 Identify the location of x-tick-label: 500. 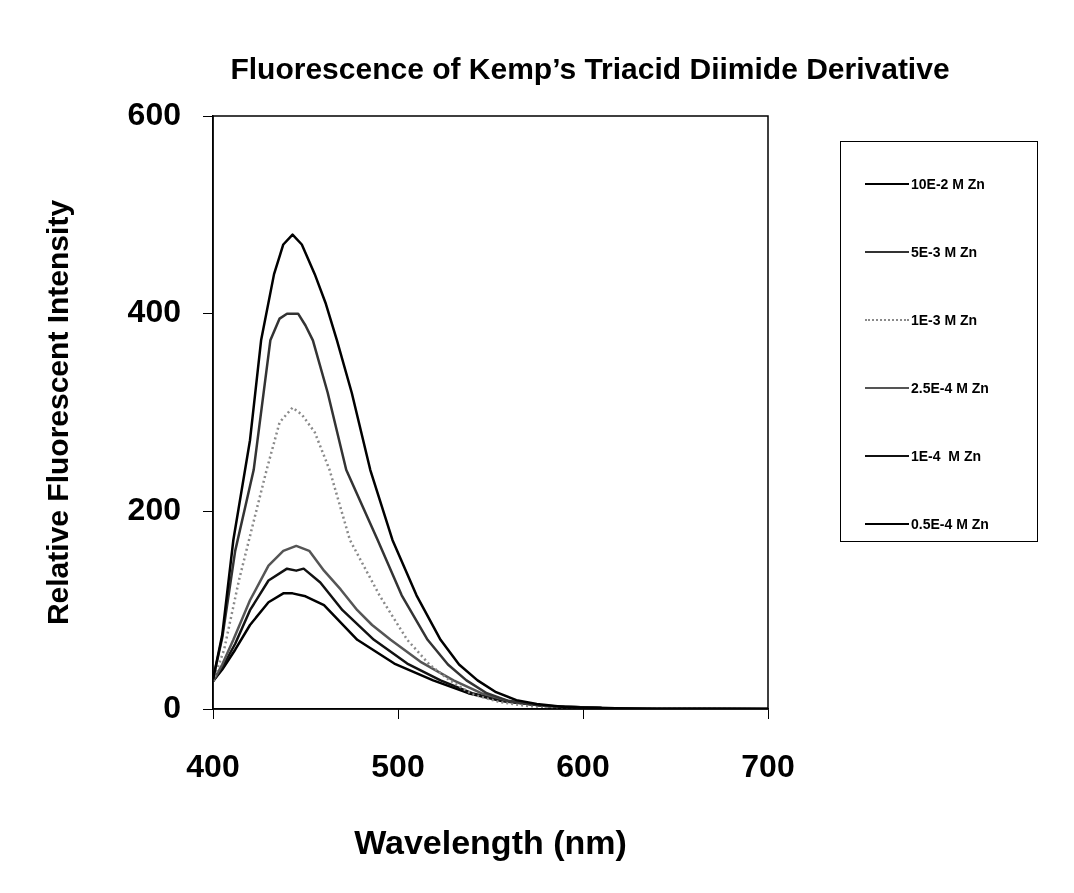
(398, 766).